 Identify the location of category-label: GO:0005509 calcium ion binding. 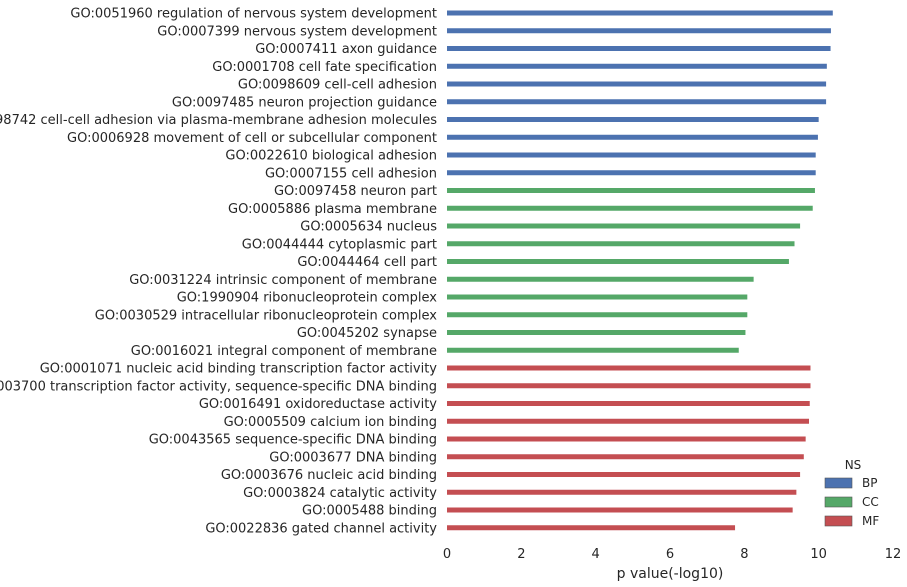
(330, 422).